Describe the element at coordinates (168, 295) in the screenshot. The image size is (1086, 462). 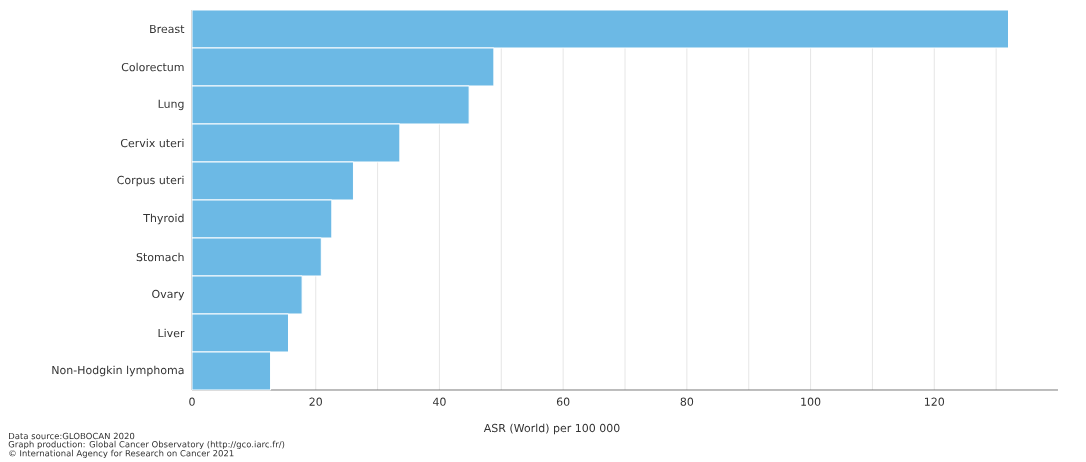
I see `y-tick-label: Ovary` at that location.